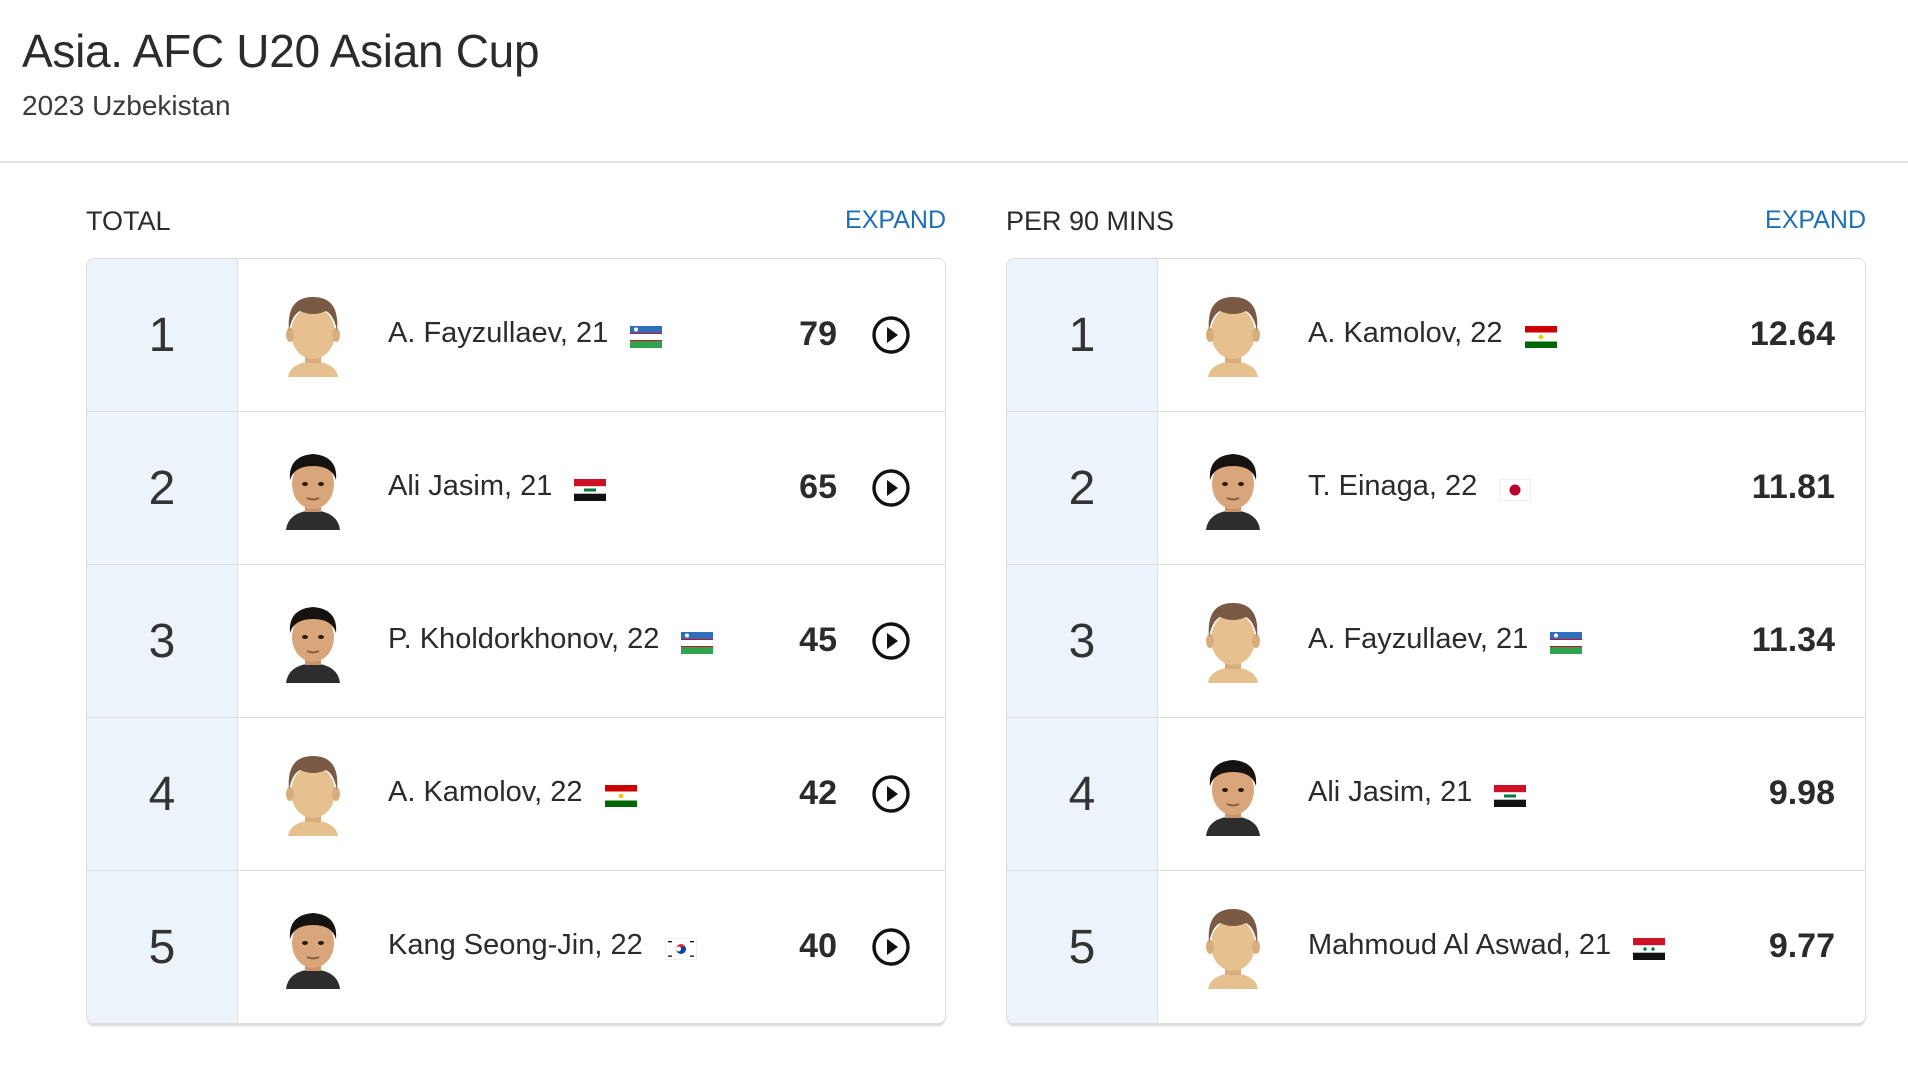  What do you see at coordinates (1090, 221) in the screenshot?
I see `per90-label: PER 90 MINS` at bounding box center [1090, 221].